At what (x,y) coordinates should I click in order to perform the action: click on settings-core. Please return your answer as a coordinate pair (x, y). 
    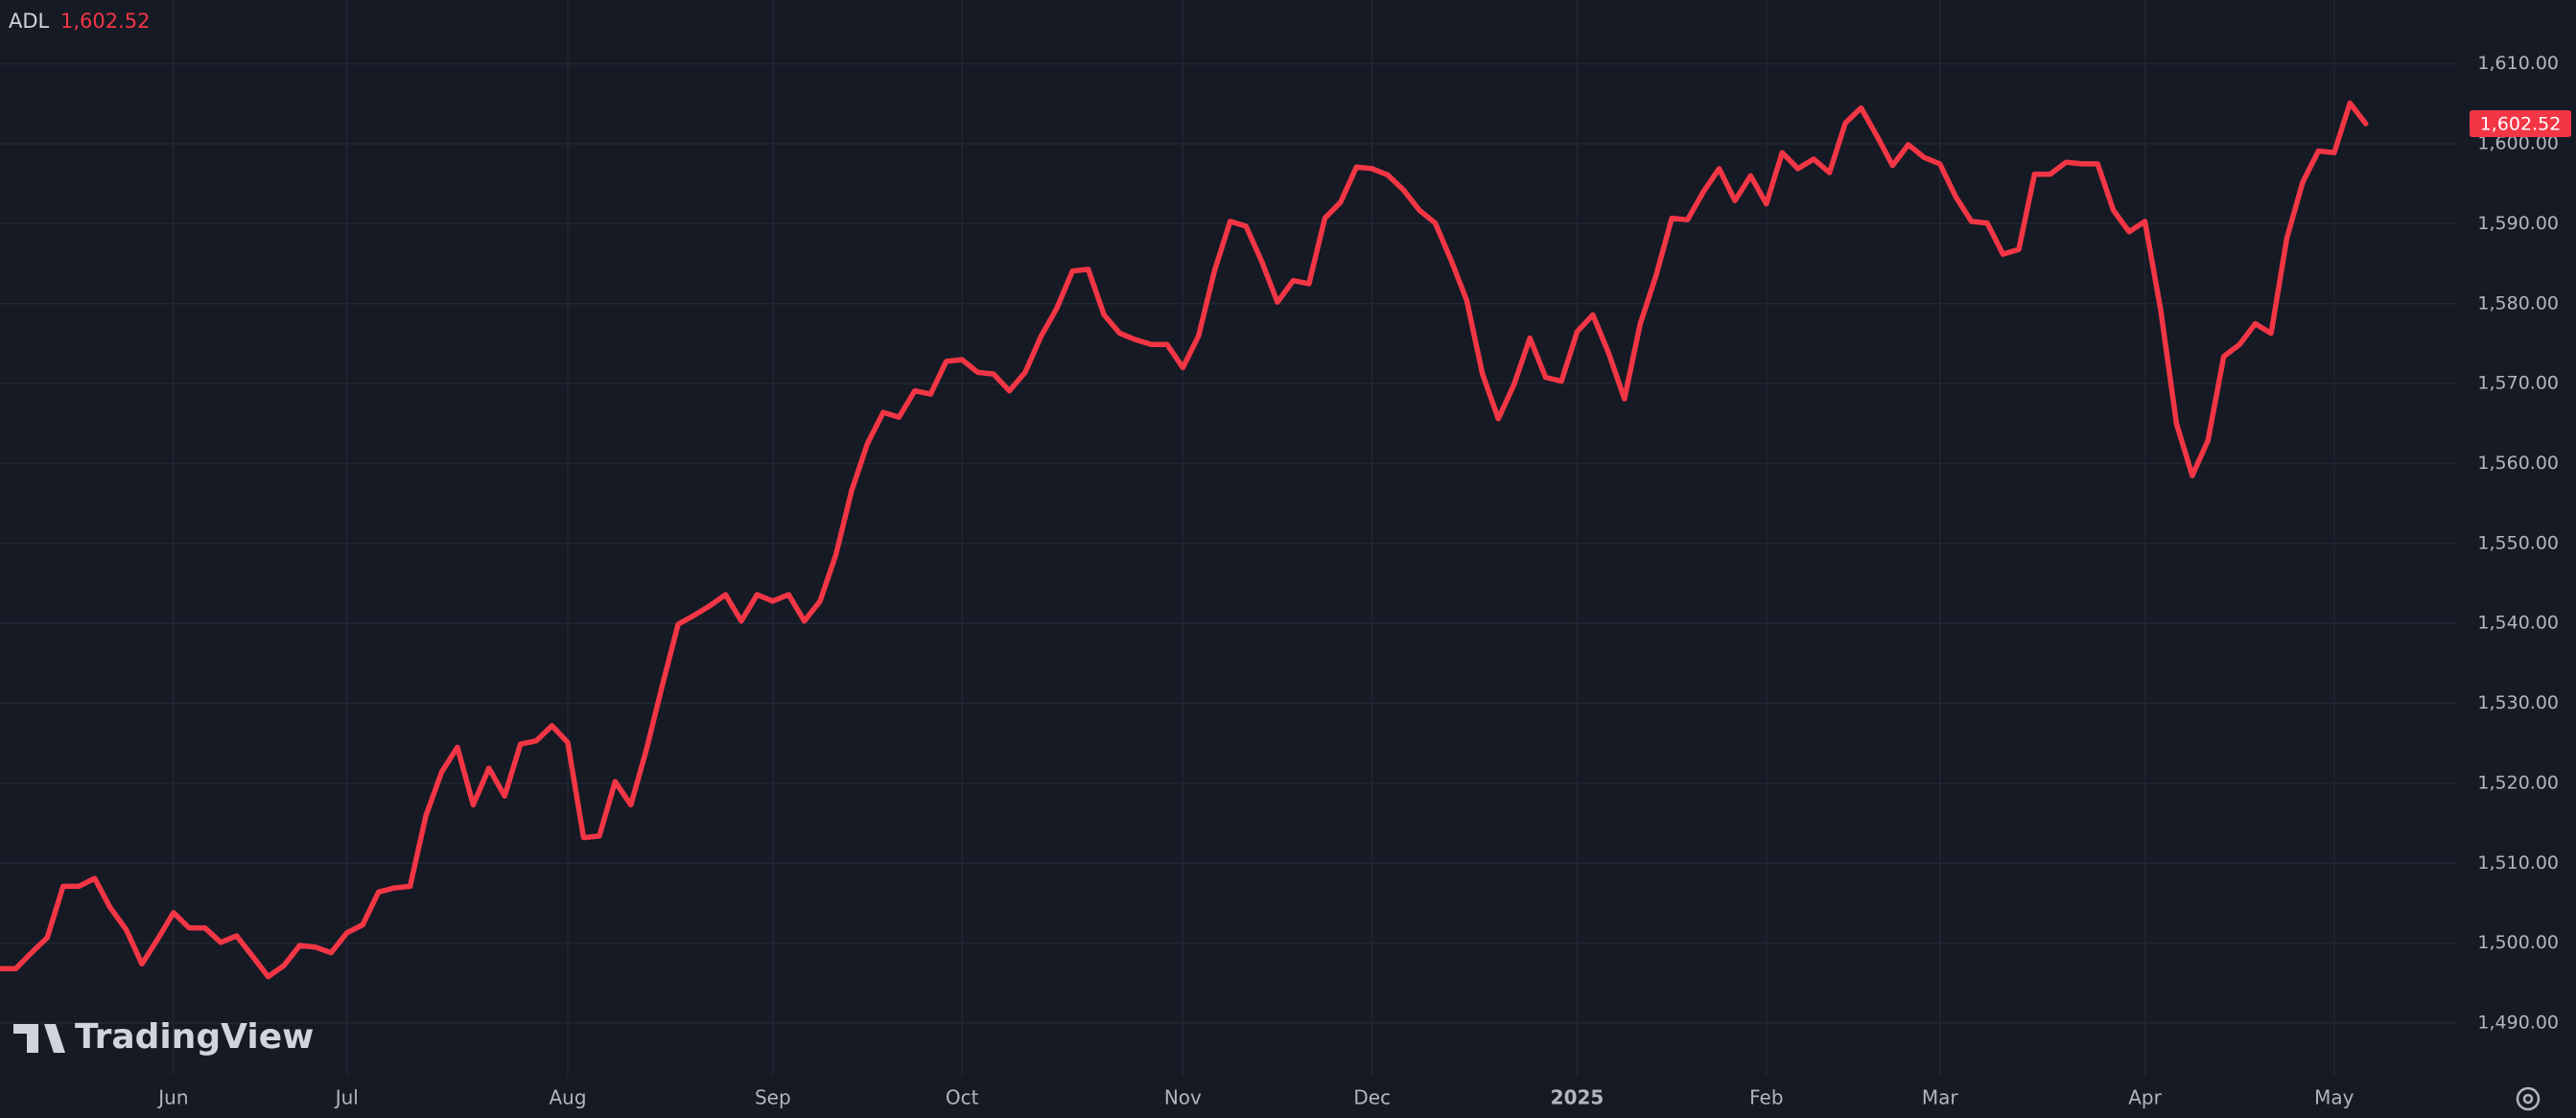
    Looking at the image, I should click on (2528, 1099).